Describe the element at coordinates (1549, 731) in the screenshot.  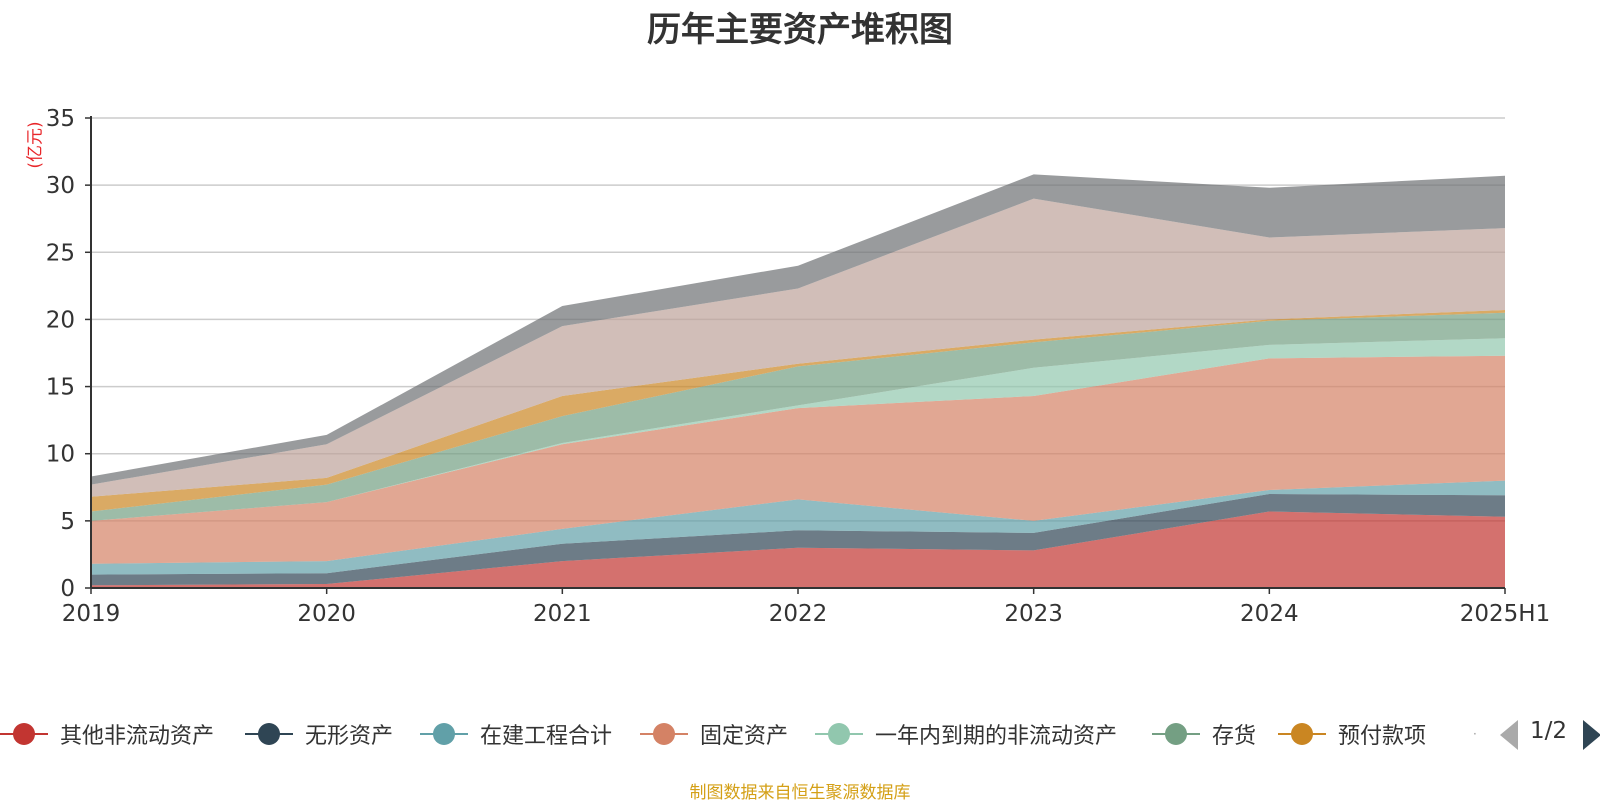
I see `legend-page-indicator: 1/2` at that location.